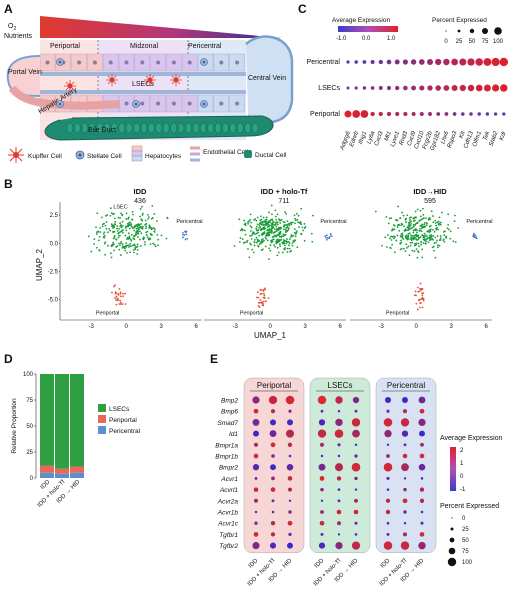  Describe the element at coordinates (459, 42) in the screenshot. I see `c-size-tick: 25` at that location.